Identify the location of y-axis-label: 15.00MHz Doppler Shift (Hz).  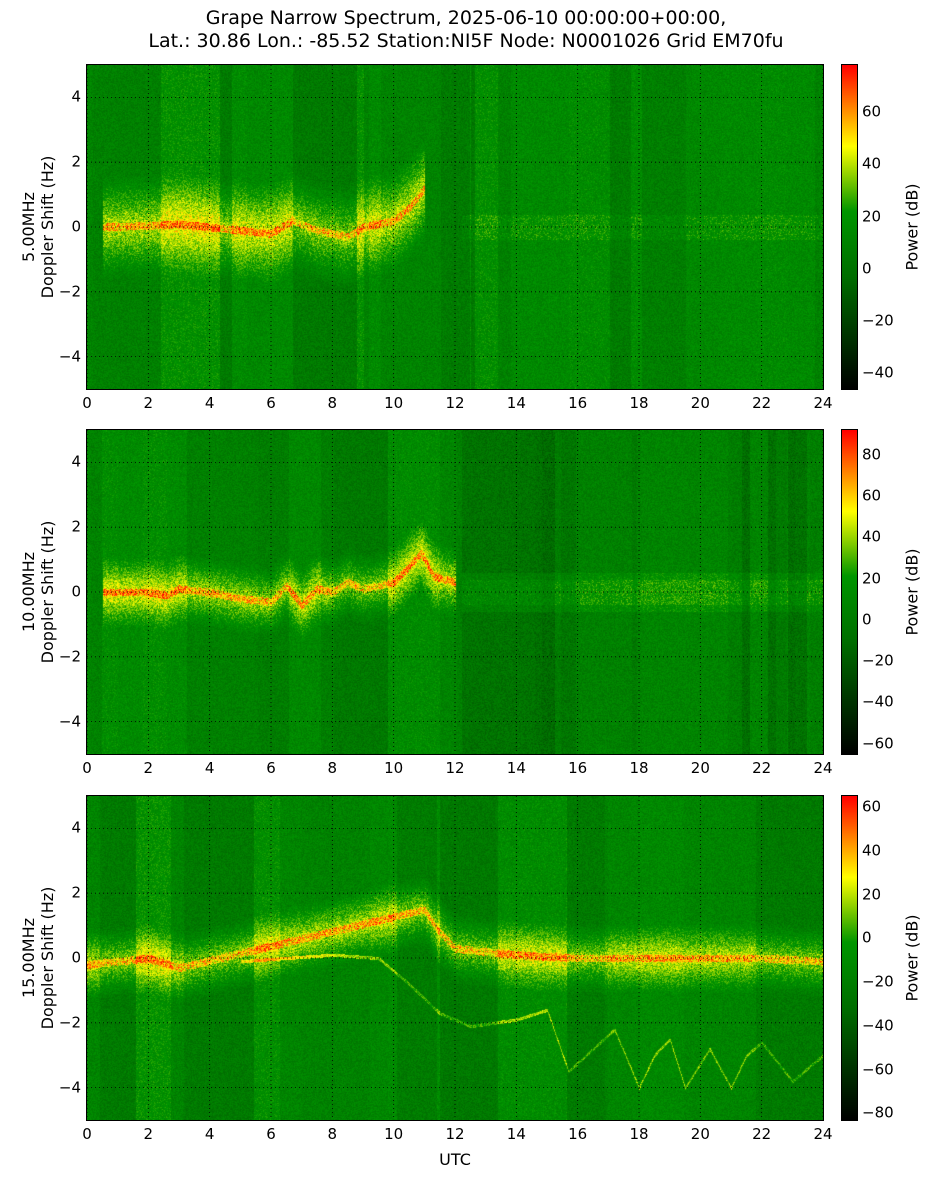
(38, 958).